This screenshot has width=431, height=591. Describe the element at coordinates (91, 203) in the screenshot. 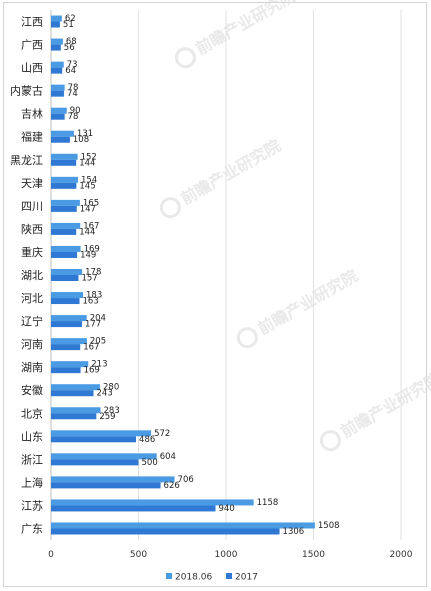

I see `data-label: 165` at that location.